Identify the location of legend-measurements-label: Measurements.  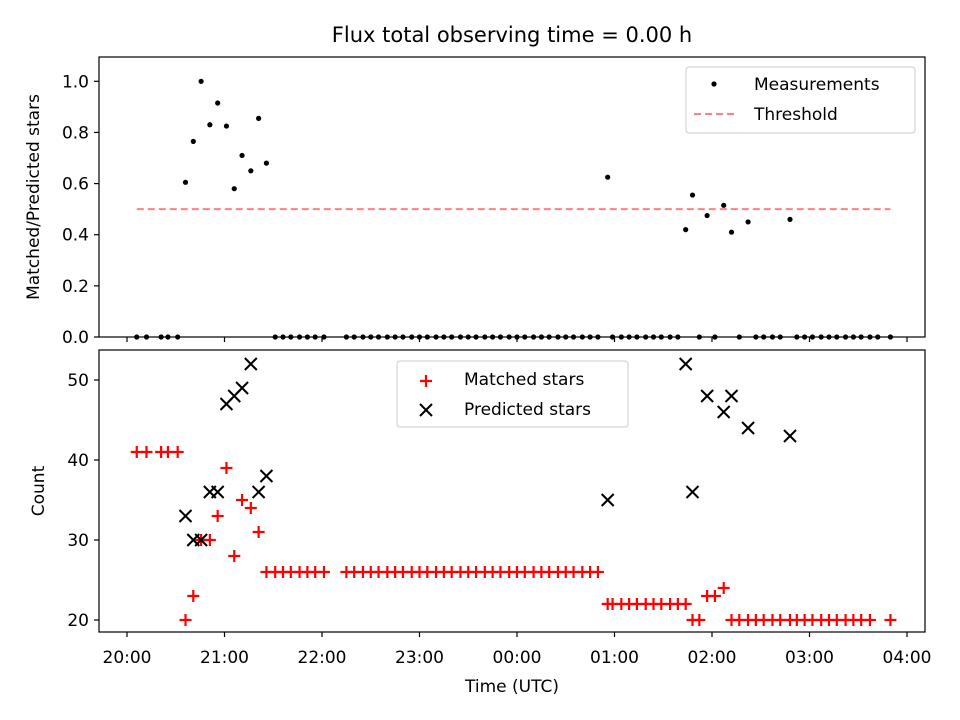
(817, 85).